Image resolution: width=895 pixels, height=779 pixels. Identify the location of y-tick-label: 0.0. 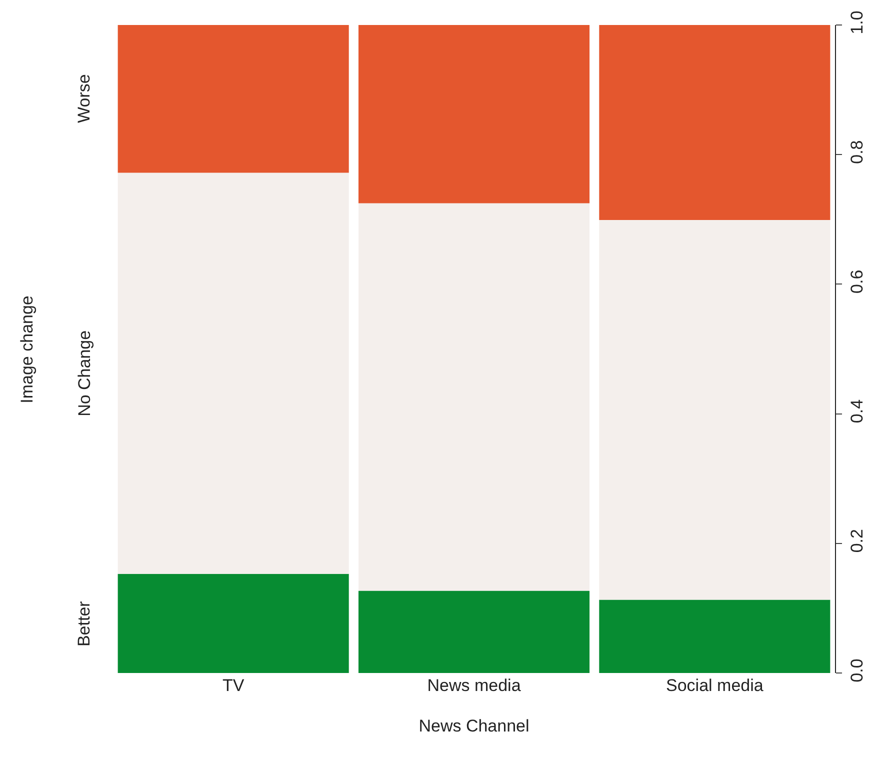
(856, 670).